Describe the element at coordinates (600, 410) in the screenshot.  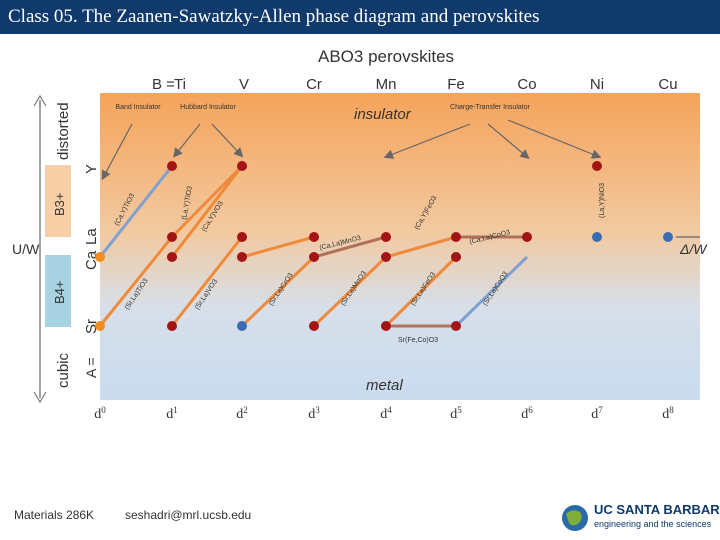
I see `d-label-sup-7: 7` at that location.